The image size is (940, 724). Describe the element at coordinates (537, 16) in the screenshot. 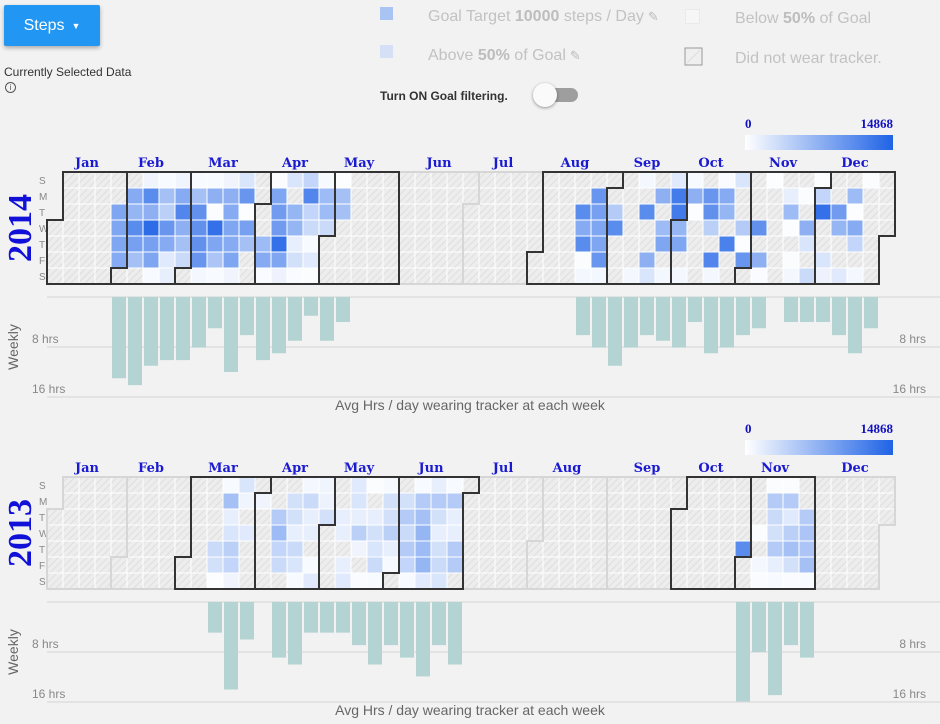

I see `goal-value: 10000` at that location.